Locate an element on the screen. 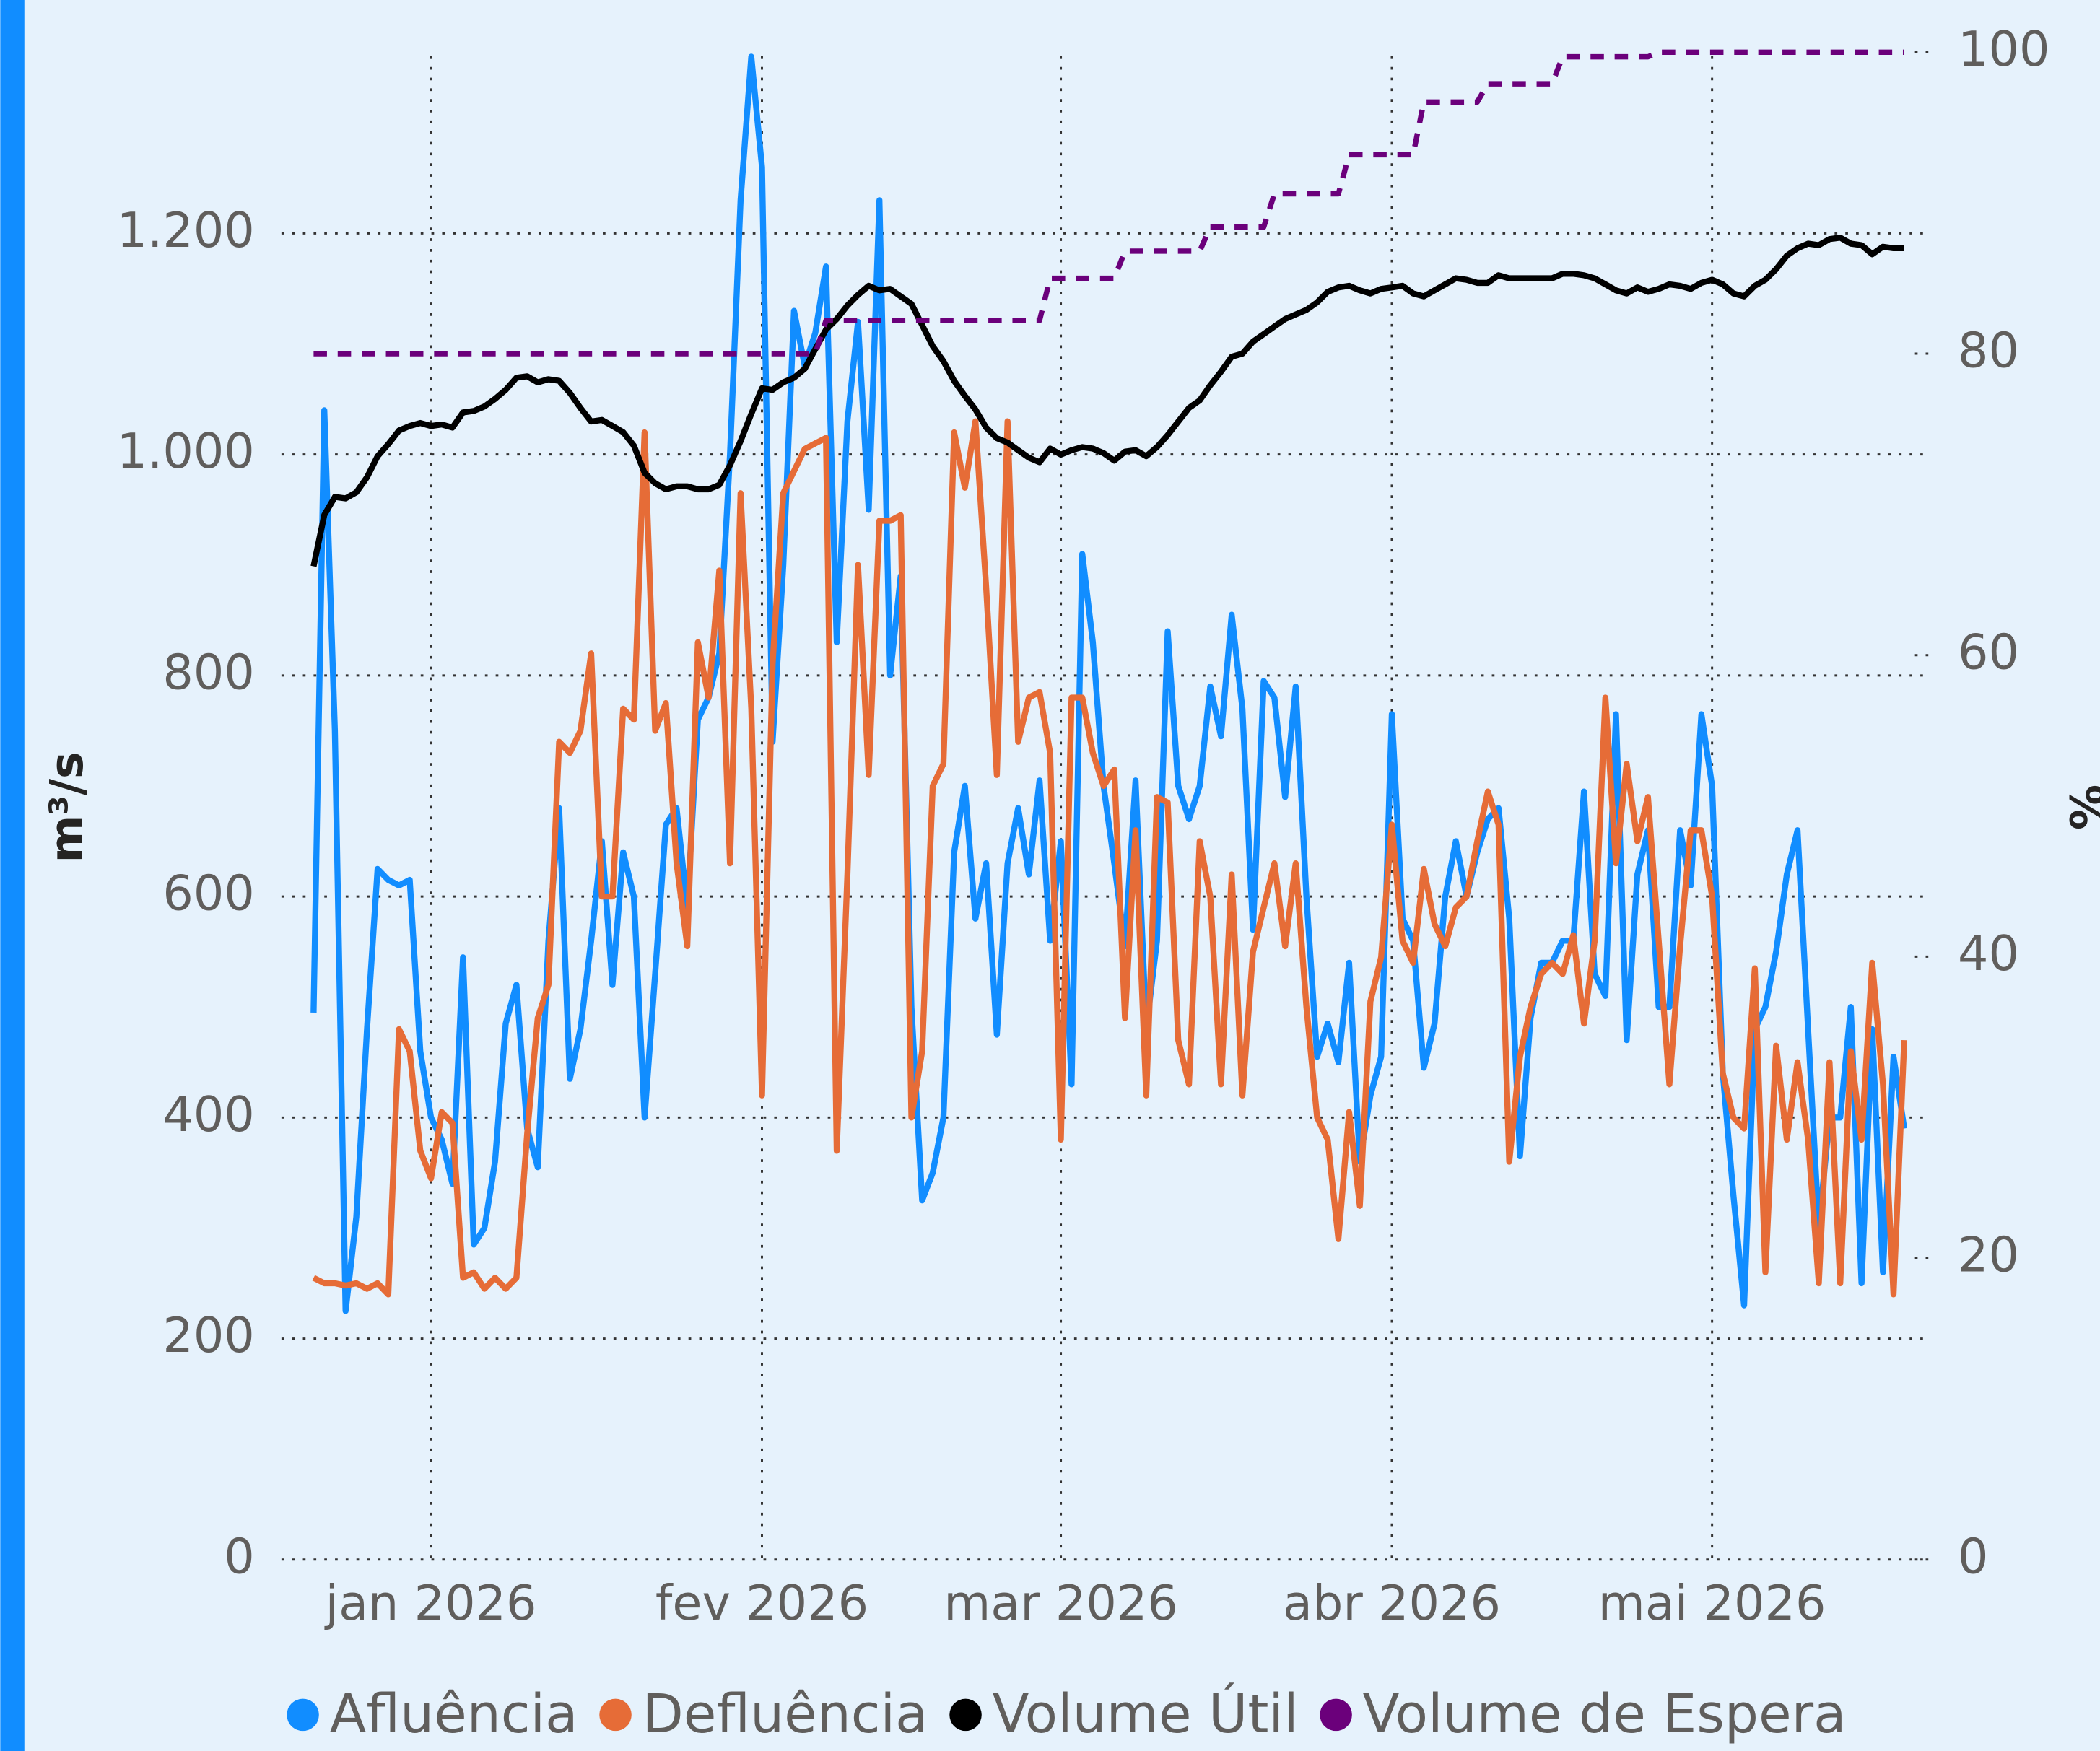  y2-tick-label: 0 is located at coordinates (1973, 1556).